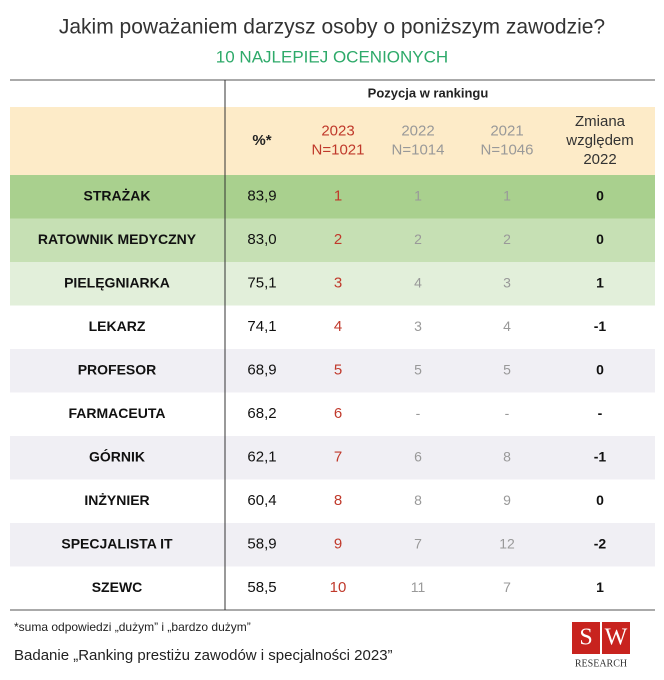 The image size is (664, 680). I want to click on column-header: 2021, so click(506, 130).